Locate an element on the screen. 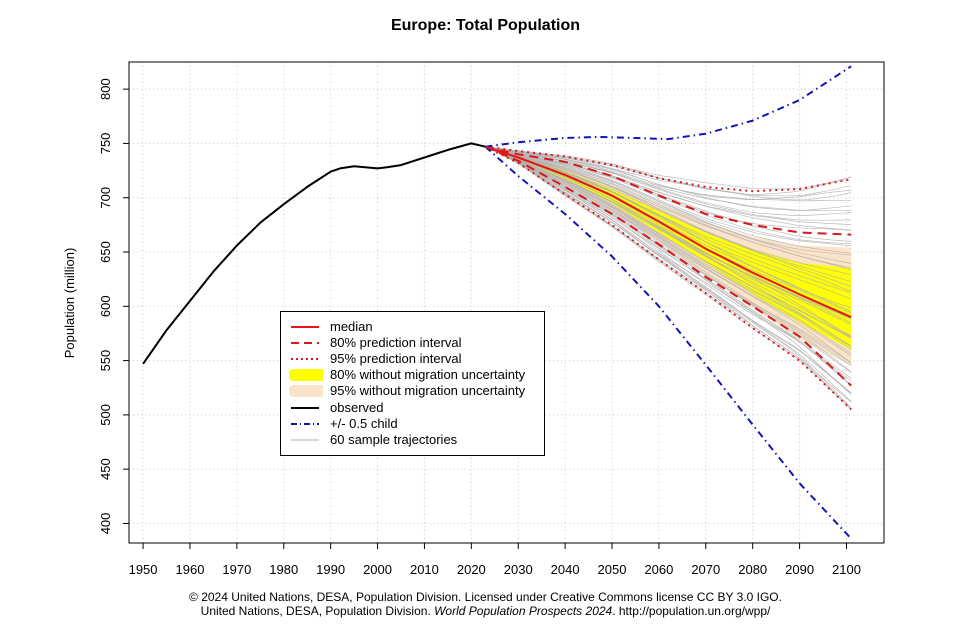 The height and width of the screenshot is (632, 971). legend-item-half-child: +/- 0.5 child is located at coordinates (426, 423).